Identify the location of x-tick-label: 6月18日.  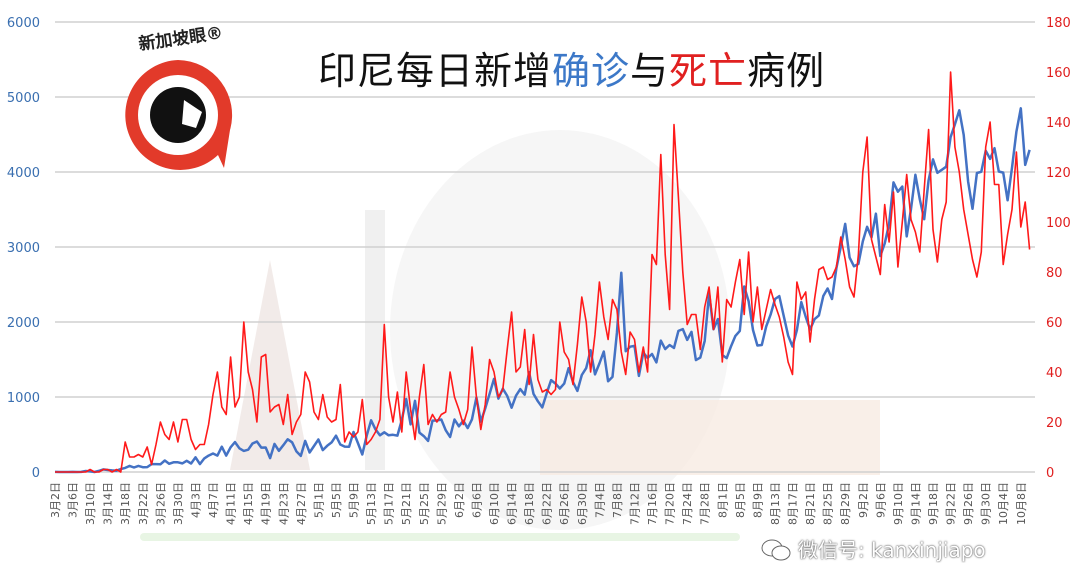
(529, 503).